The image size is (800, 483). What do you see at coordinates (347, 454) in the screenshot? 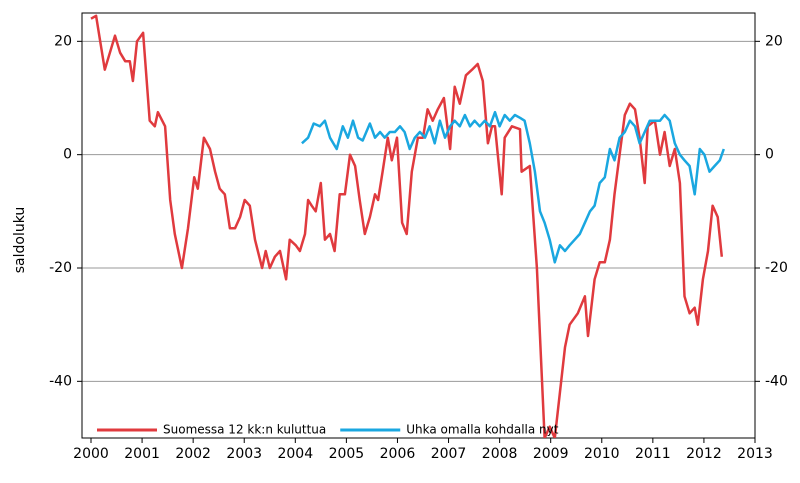
I see `x-tick-label: 2005` at bounding box center [347, 454].